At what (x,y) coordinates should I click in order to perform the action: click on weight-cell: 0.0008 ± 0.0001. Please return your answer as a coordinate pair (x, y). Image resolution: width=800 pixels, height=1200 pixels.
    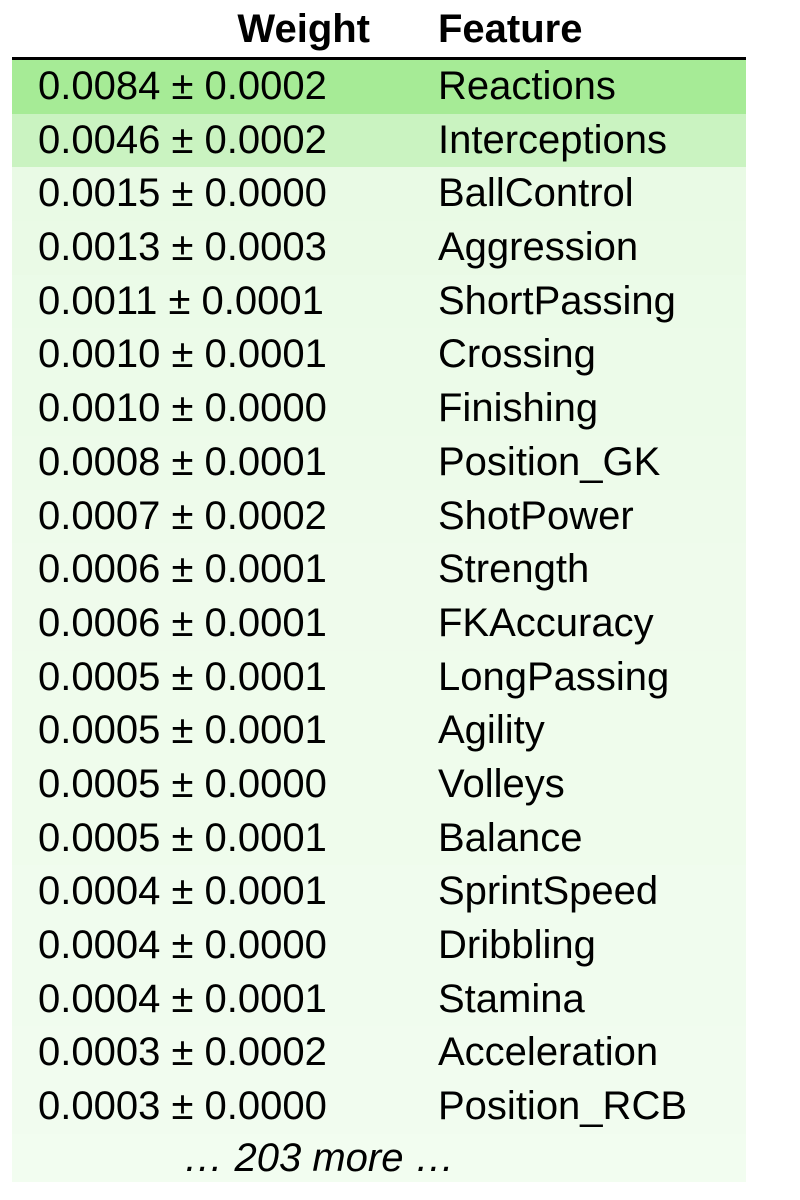
    Looking at the image, I should click on (182, 461).